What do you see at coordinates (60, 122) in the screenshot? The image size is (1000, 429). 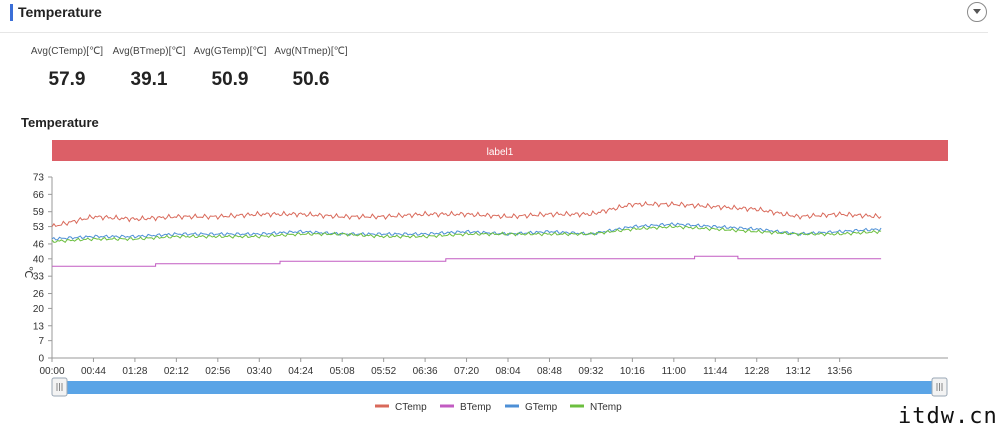 I see `chart-title: Temperature` at bounding box center [60, 122].